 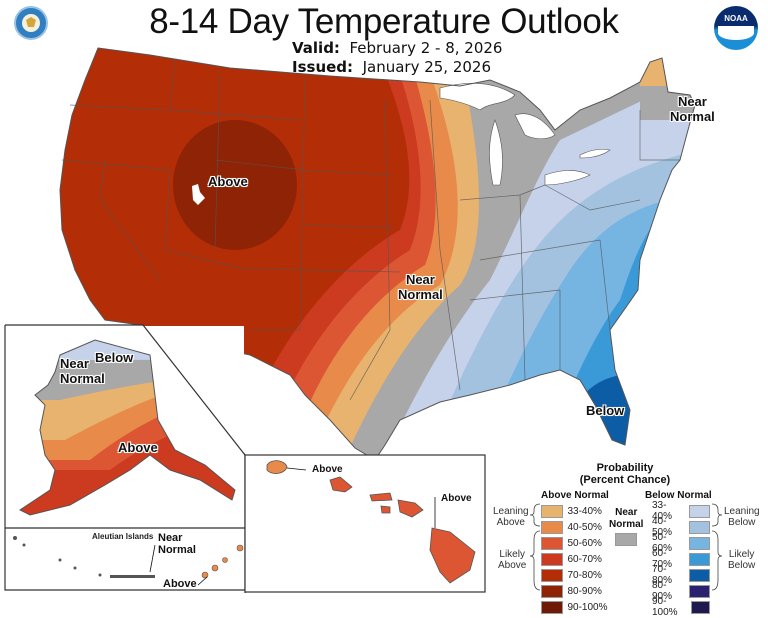 I want to click on florida-below-label: Below, so click(x=605, y=410).